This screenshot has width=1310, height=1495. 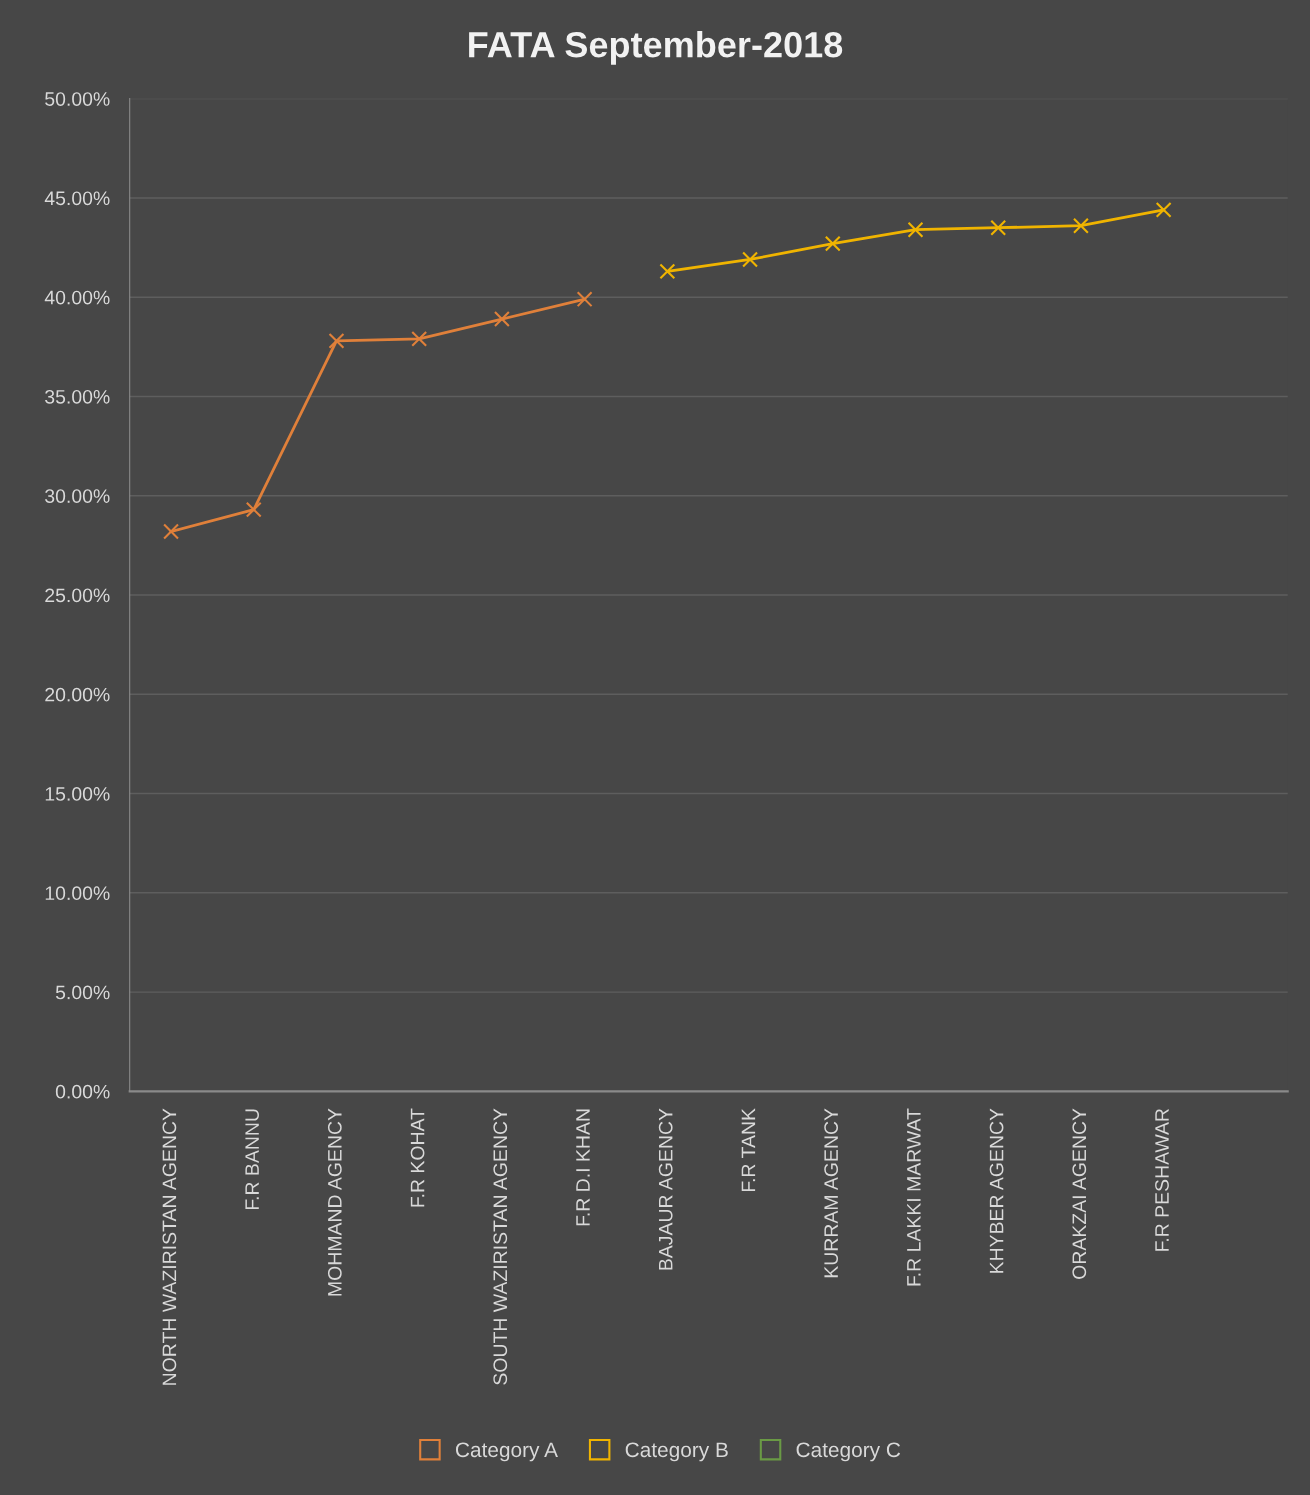 What do you see at coordinates (334, 1202) in the screenshot?
I see `x-tick-label: MOHMAND AGENCY` at bounding box center [334, 1202].